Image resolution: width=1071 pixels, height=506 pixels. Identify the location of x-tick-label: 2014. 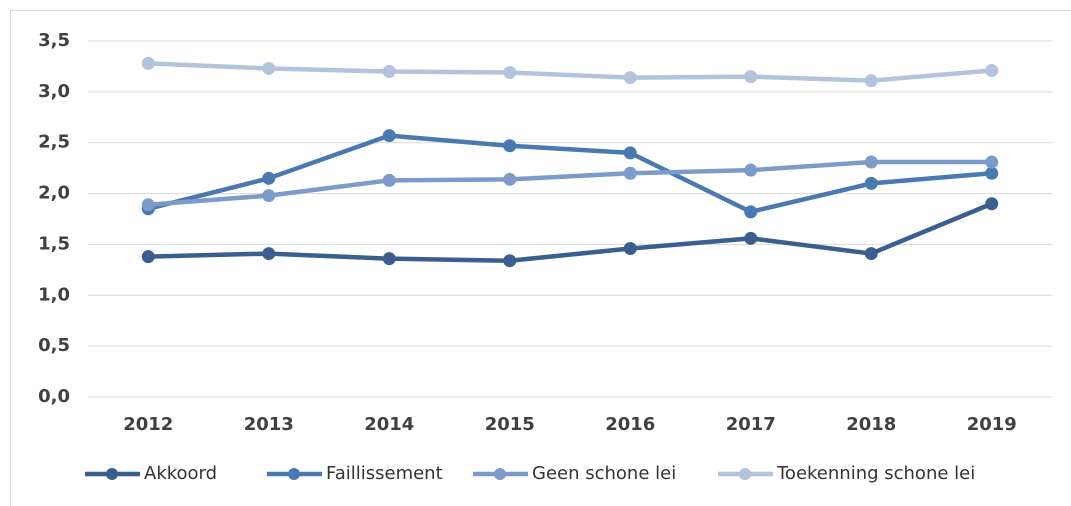
(389, 424).